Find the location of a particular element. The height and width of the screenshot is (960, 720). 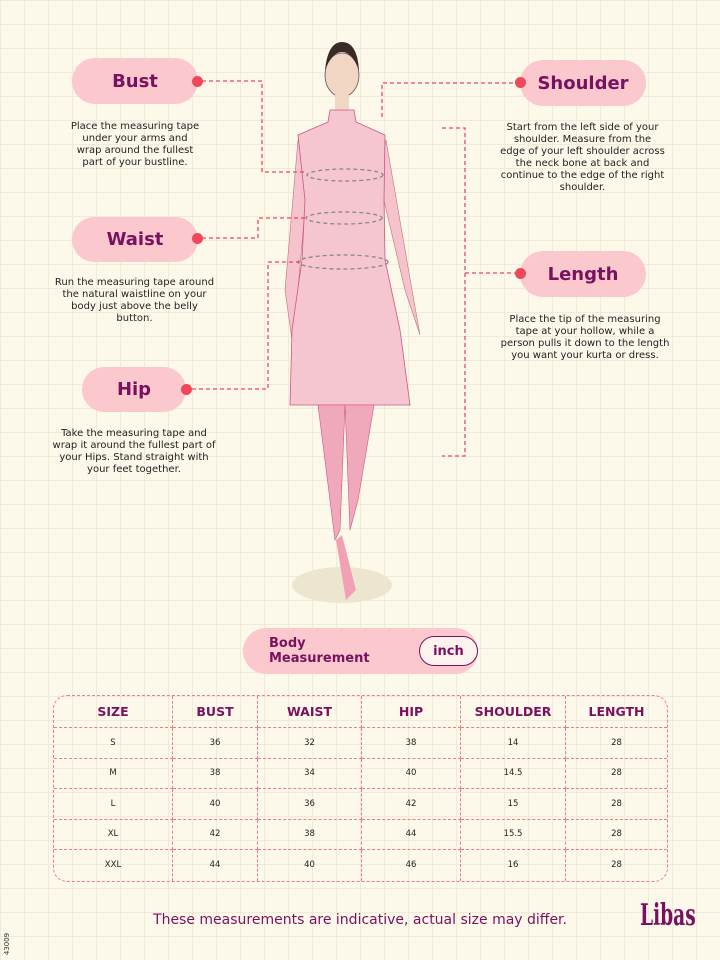

waist-dot is located at coordinates (197, 238).